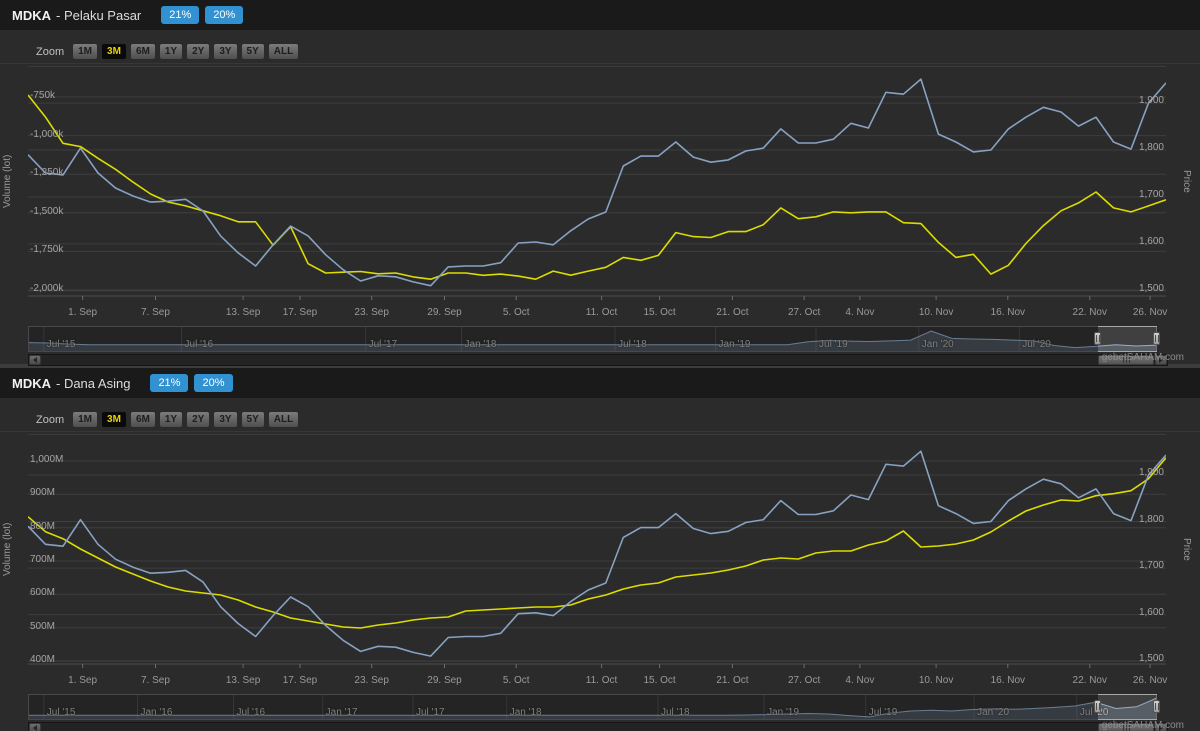 The width and height of the screenshot is (1200, 731). I want to click on percent-badge: 21%, so click(180, 15).